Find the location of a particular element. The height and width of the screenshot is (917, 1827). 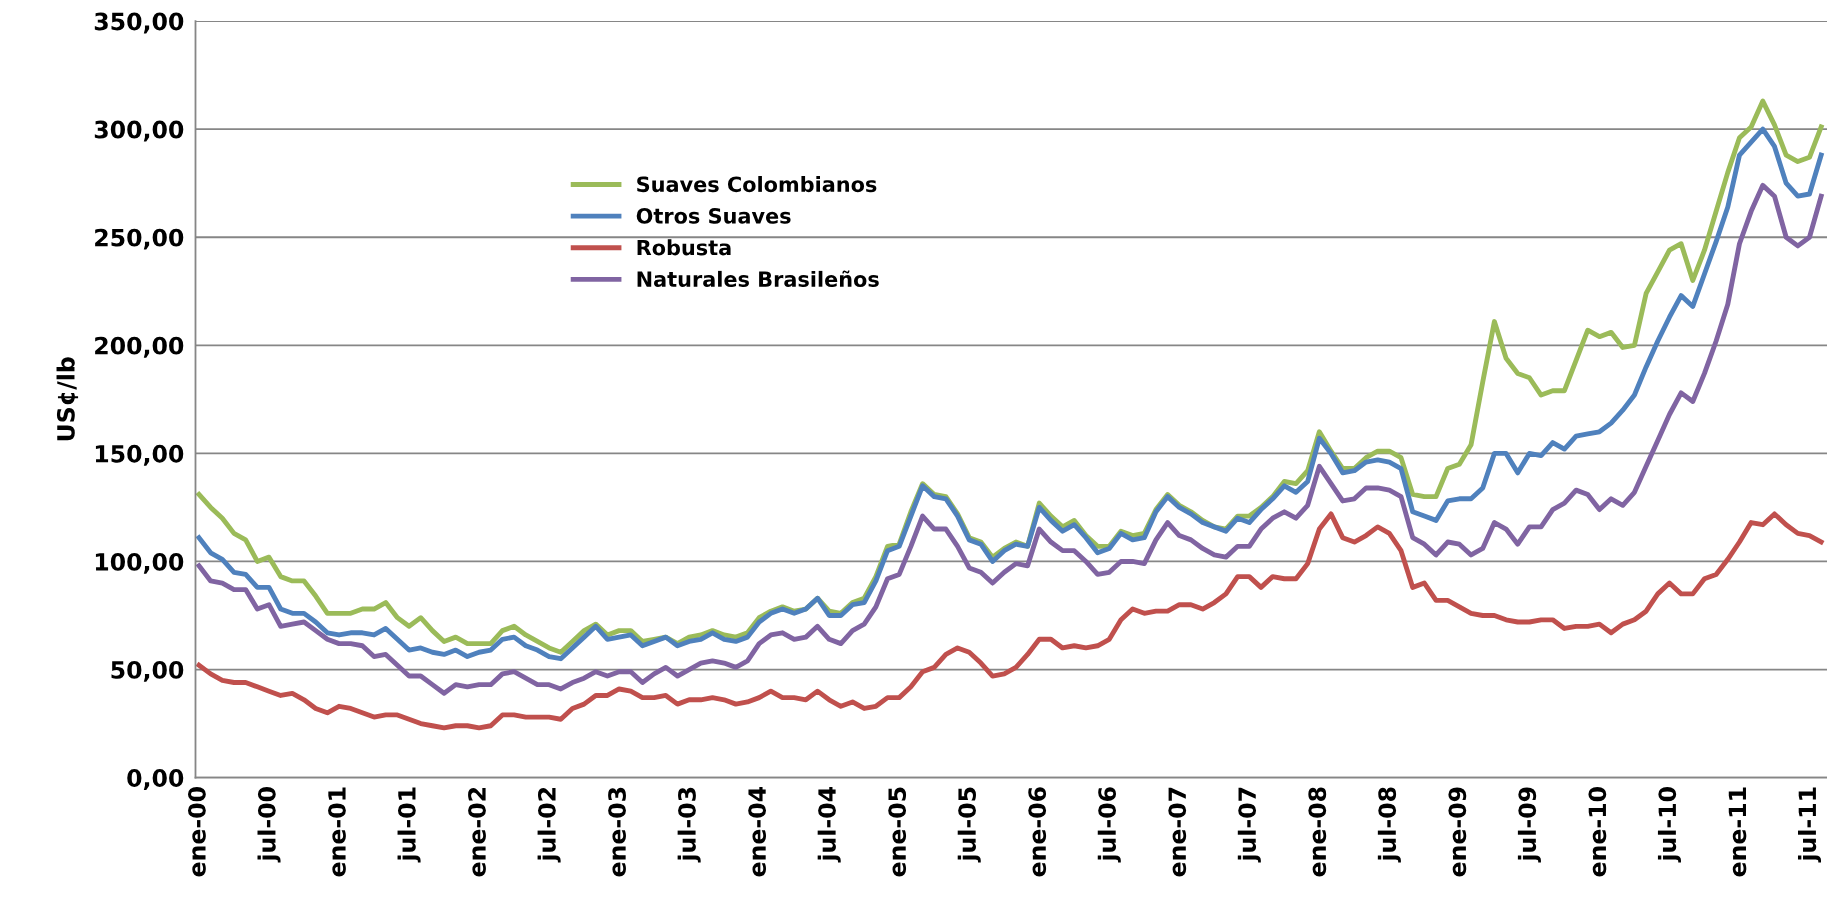

legend-label: Naturales Brasileños is located at coordinates (758, 279).